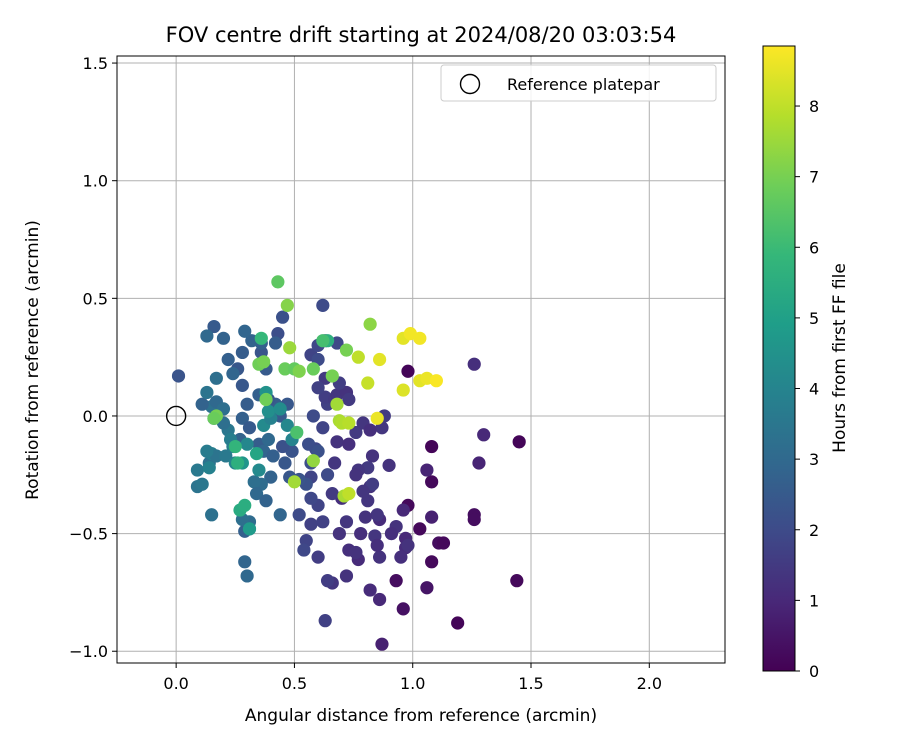  What do you see at coordinates (175, 683) in the screenshot?
I see `x-tick-label: 0.0` at bounding box center [175, 683].